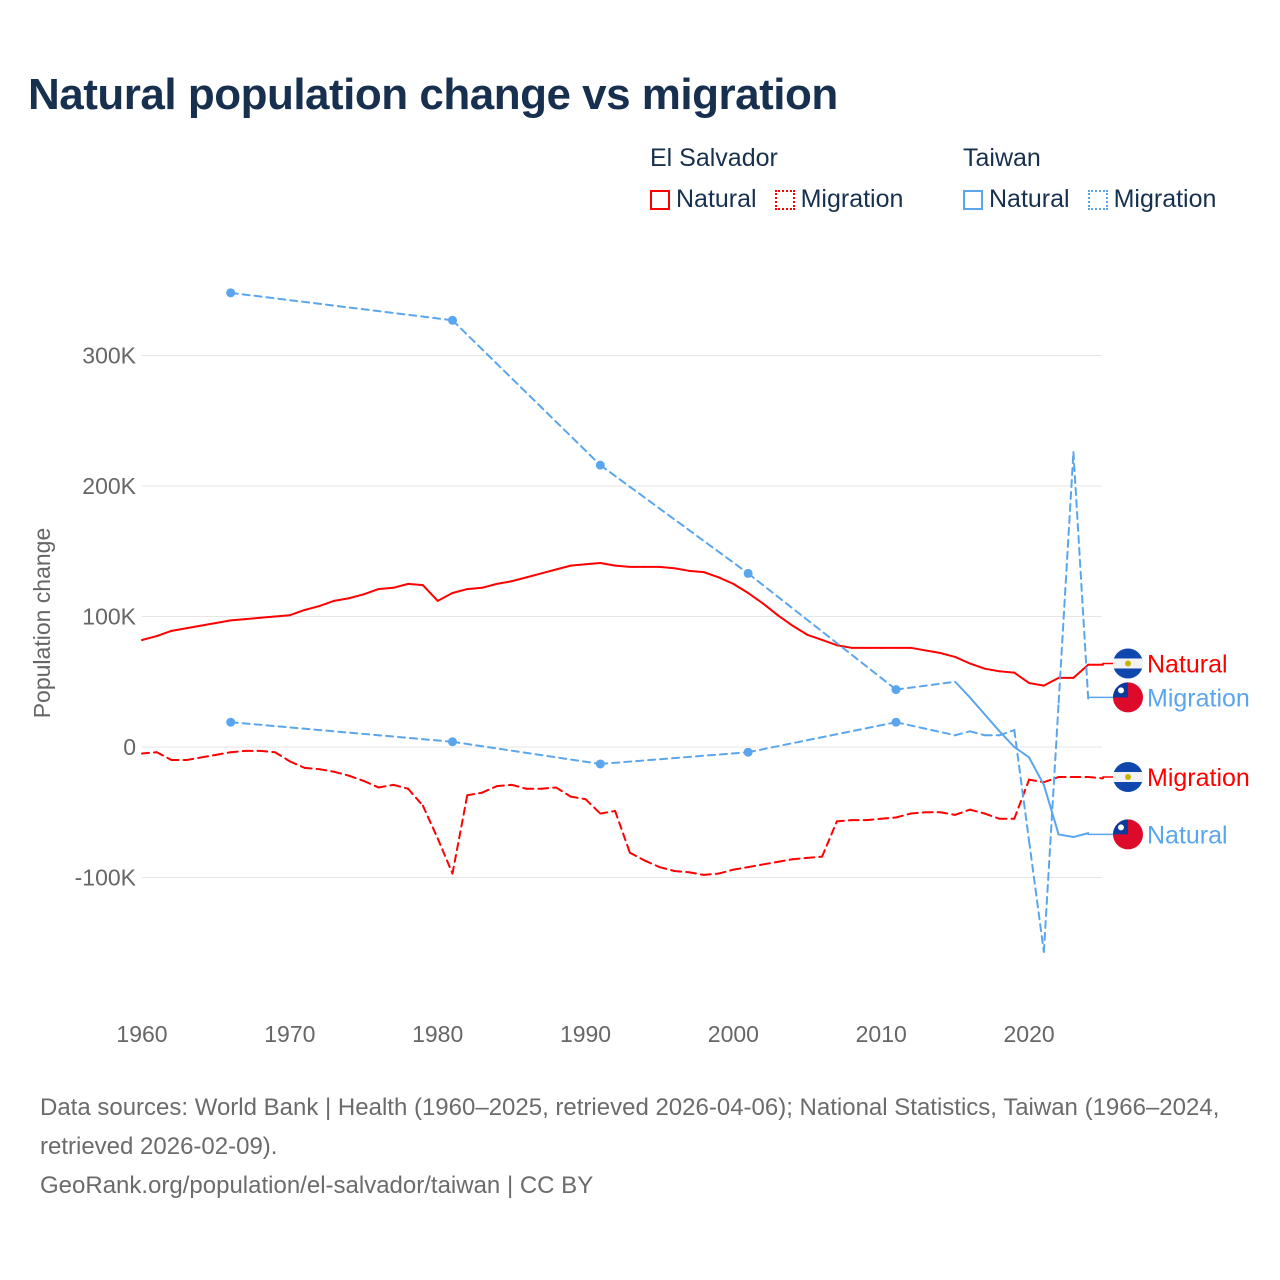 The width and height of the screenshot is (1280, 1280). I want to click on legend-el-salvador: El Salvador Natural Migration, so click(785, 179).